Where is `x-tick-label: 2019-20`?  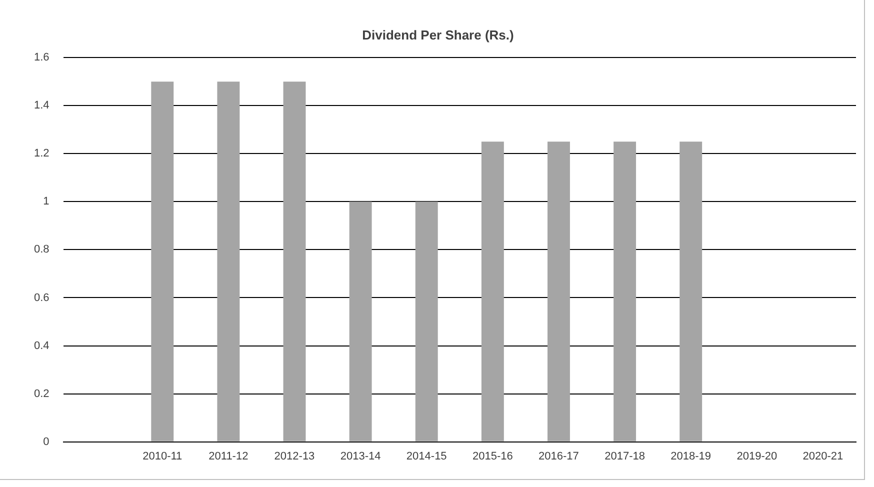 x-tick-label: 2019-20 is located at coordinates (757, 456).